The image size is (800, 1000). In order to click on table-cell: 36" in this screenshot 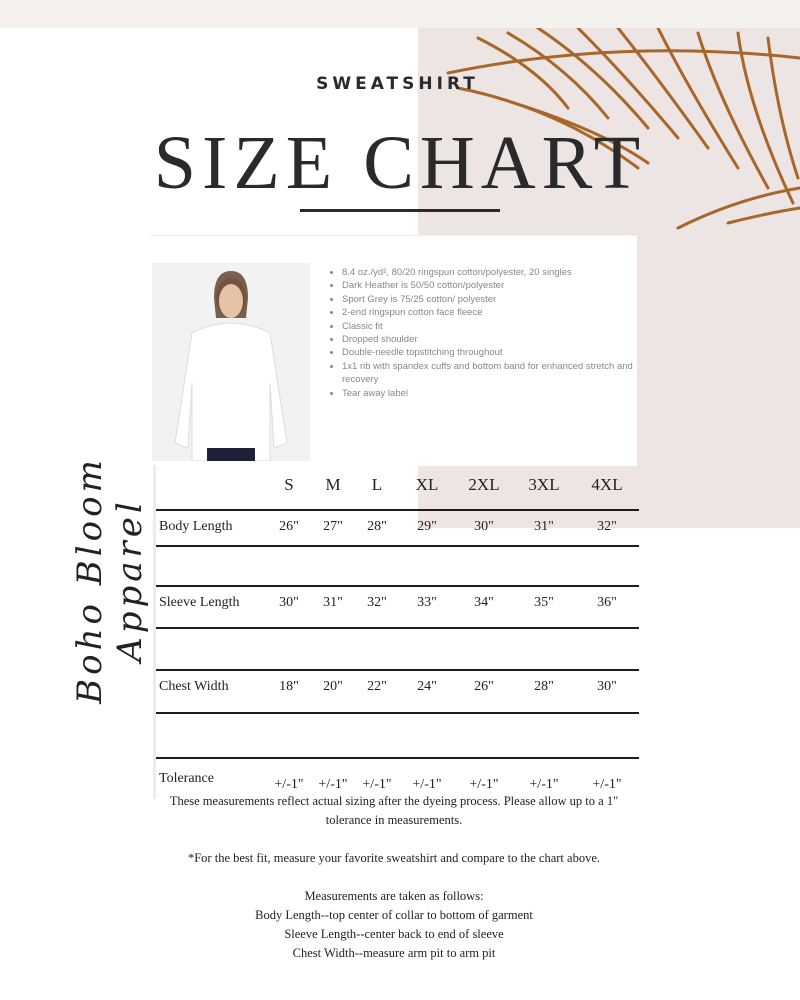, I will do `click(607, 602)`.